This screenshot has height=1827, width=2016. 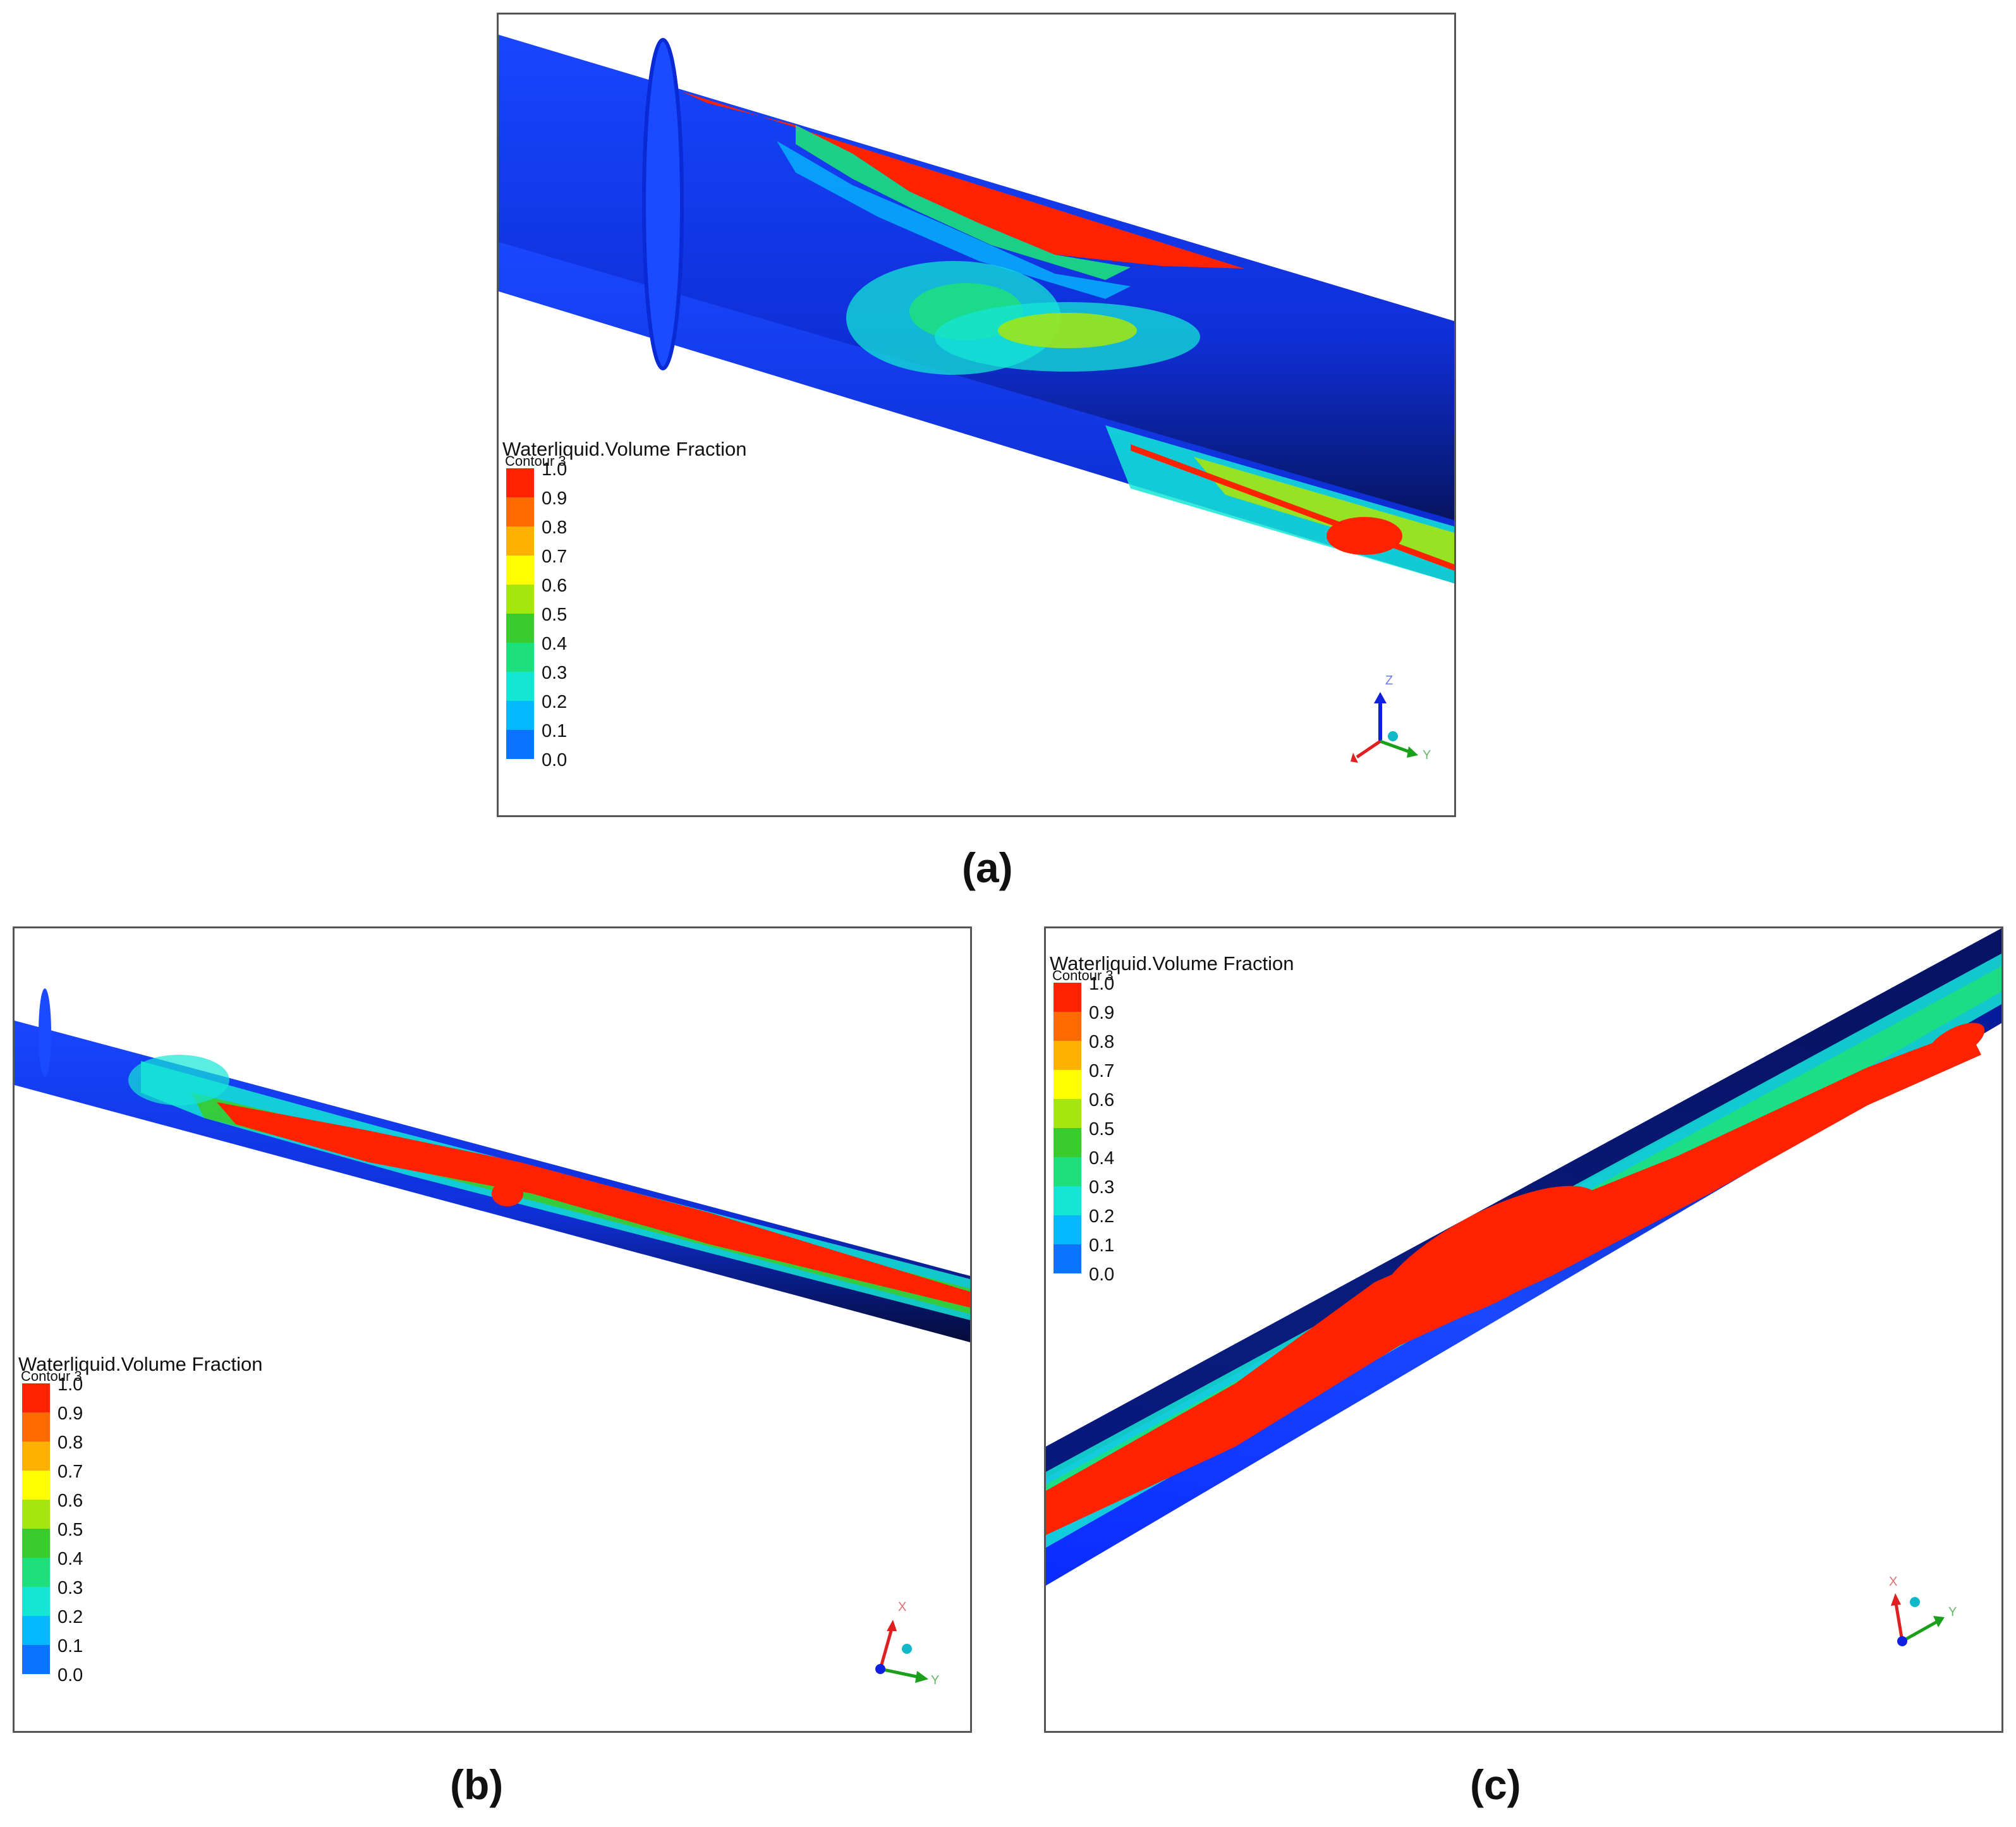 What do you see at coordinates (1952, 1612) in the screenshot?
I see `axis-label-c-1: Y` at bounding box center [1952, 1612].